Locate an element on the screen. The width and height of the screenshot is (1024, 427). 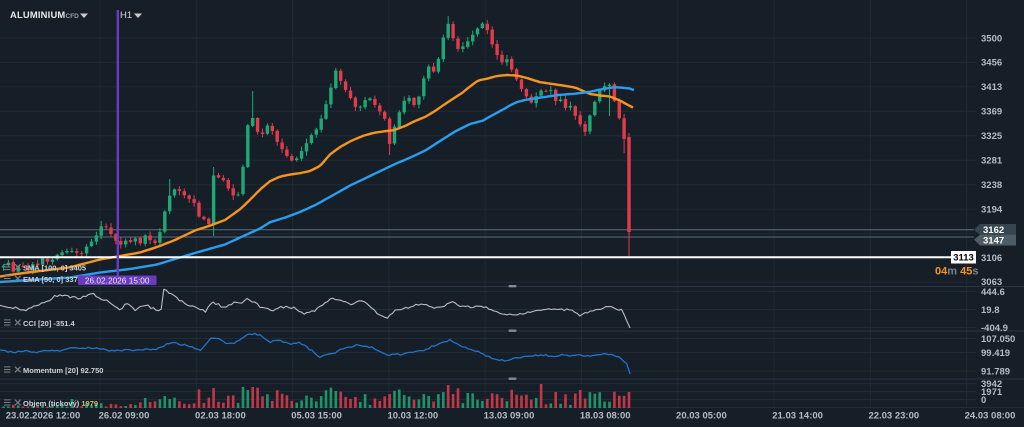
svg-text: 02.03 18:00 is located at coordinates (220, 416).